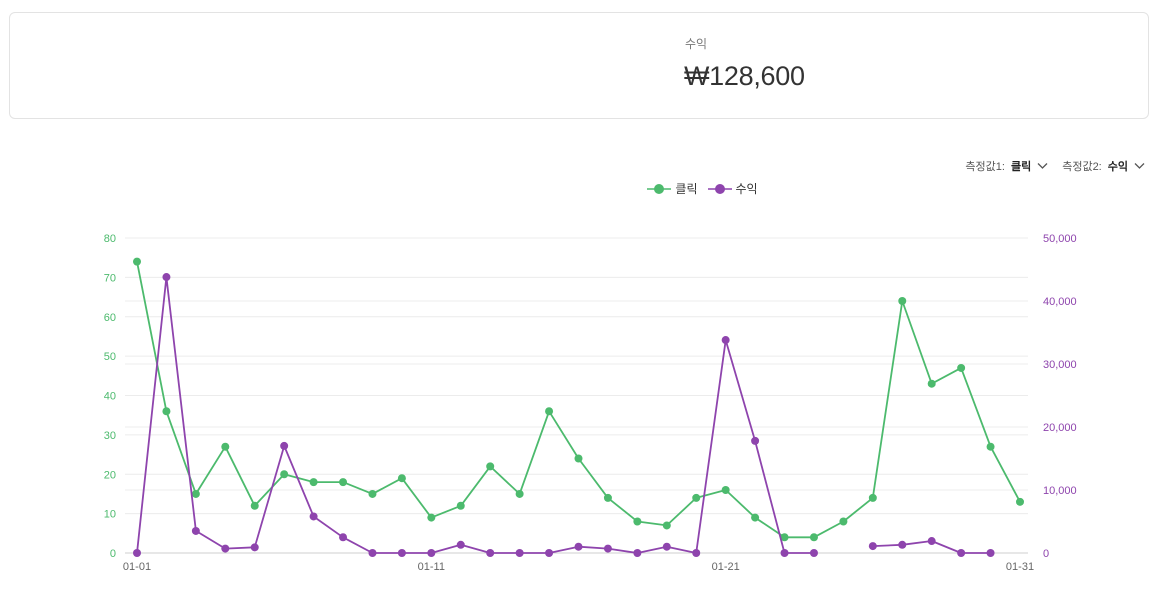  What do you see at coordinates (1060, 428) in the screenshot?
I see `y-right-tick-label: 20,000` at bounding box center [1060, 428].